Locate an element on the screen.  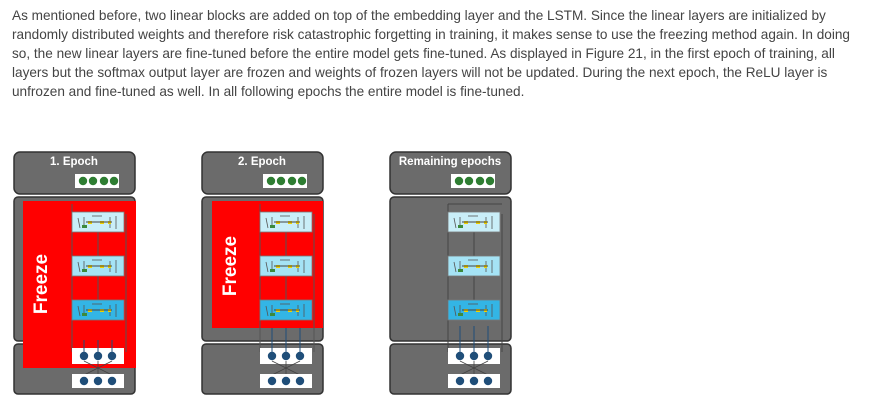
panel-title: 2. Epoch is located at coordinates (262, 162).